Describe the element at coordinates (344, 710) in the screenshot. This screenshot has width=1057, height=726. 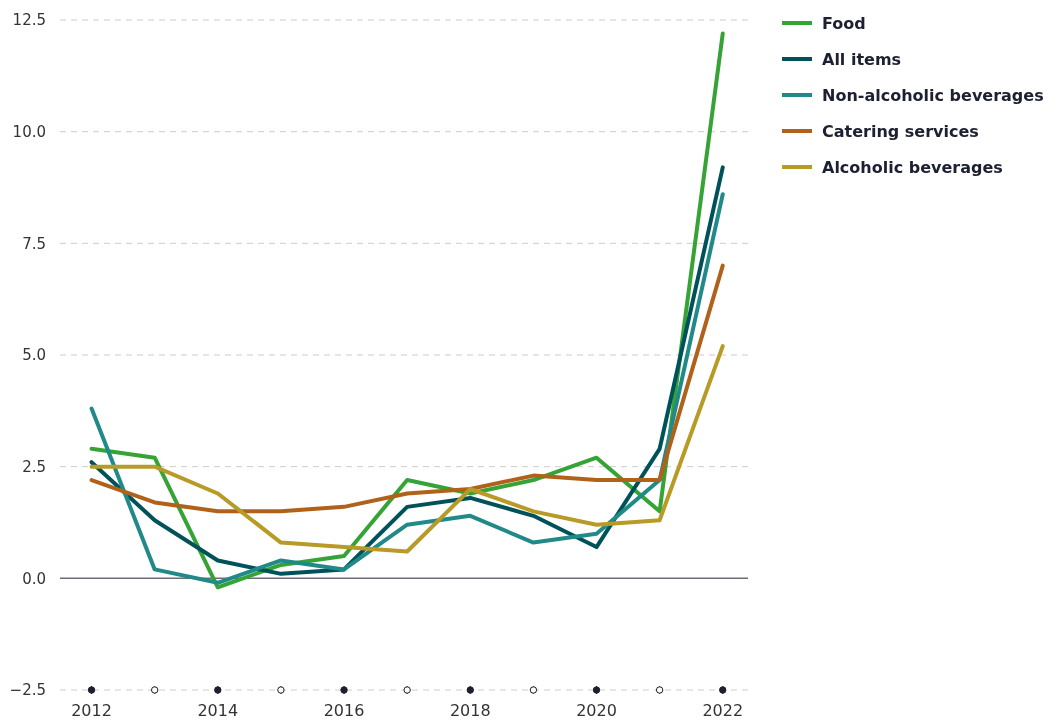
I see `x-tick-label: 2016` at that location.